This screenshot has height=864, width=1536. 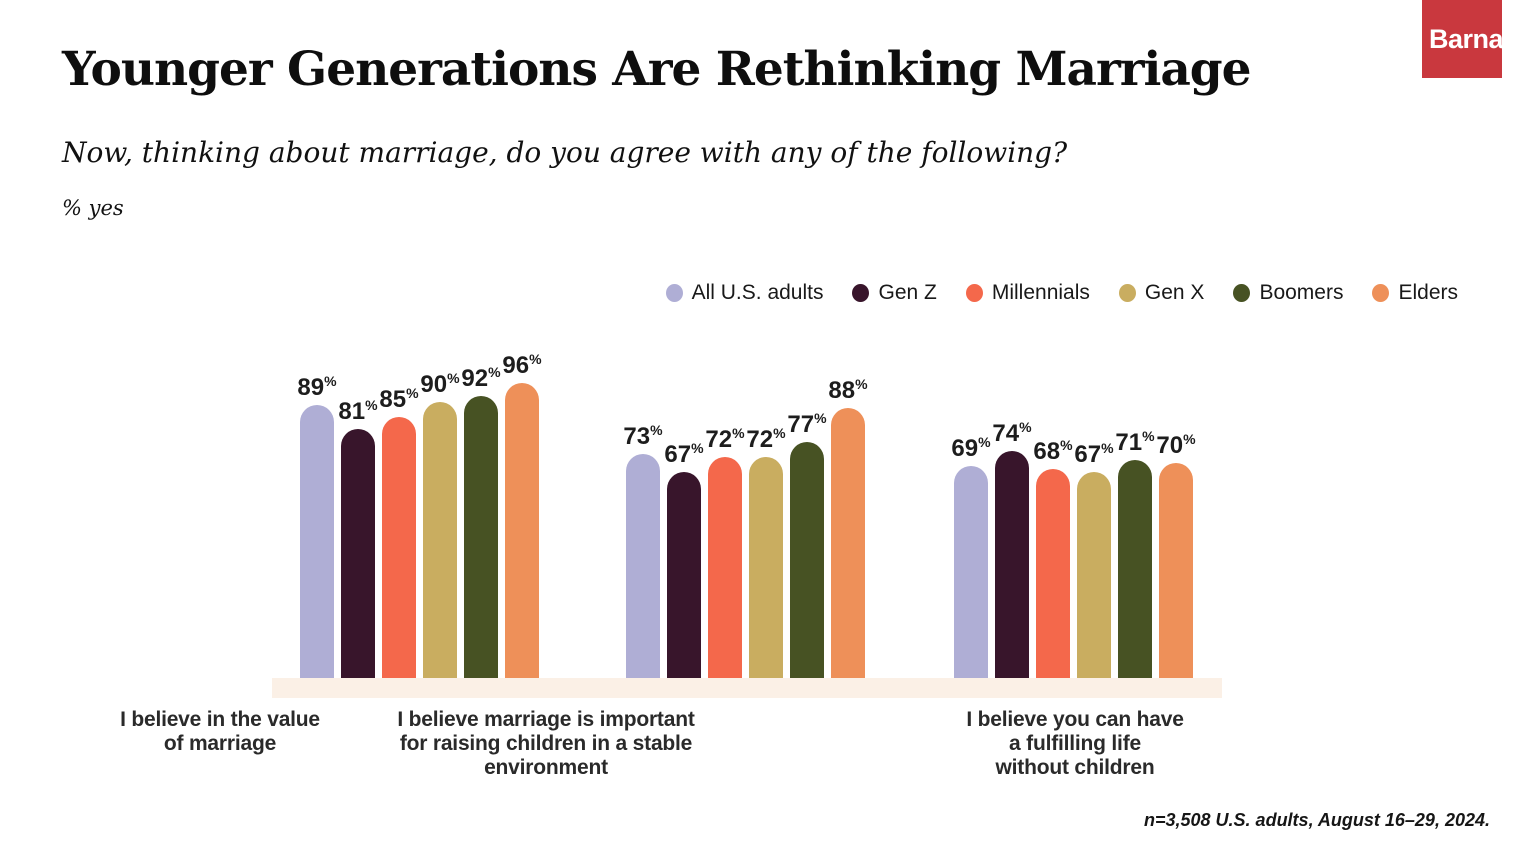 What do you see at coordinates (907, 292) in the screenshot?
I see `legend-label: Gen Z` at bounding box center [907, 292].